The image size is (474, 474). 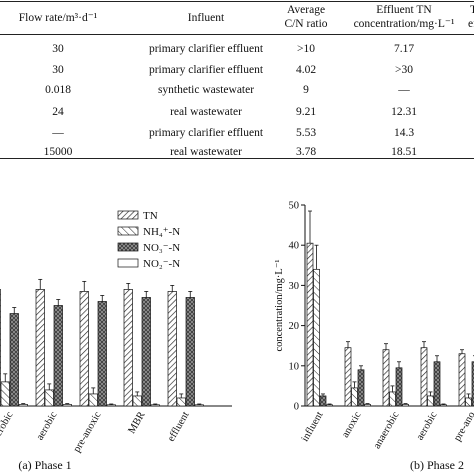 I want to click on table-cell-influent: synthetic wastewater, so click(x=206, y=90).